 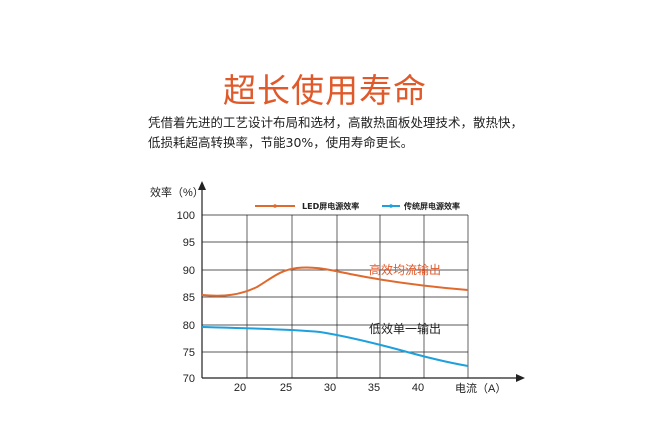 I want to click on svg-text: 95, so click(x=189, y=243).